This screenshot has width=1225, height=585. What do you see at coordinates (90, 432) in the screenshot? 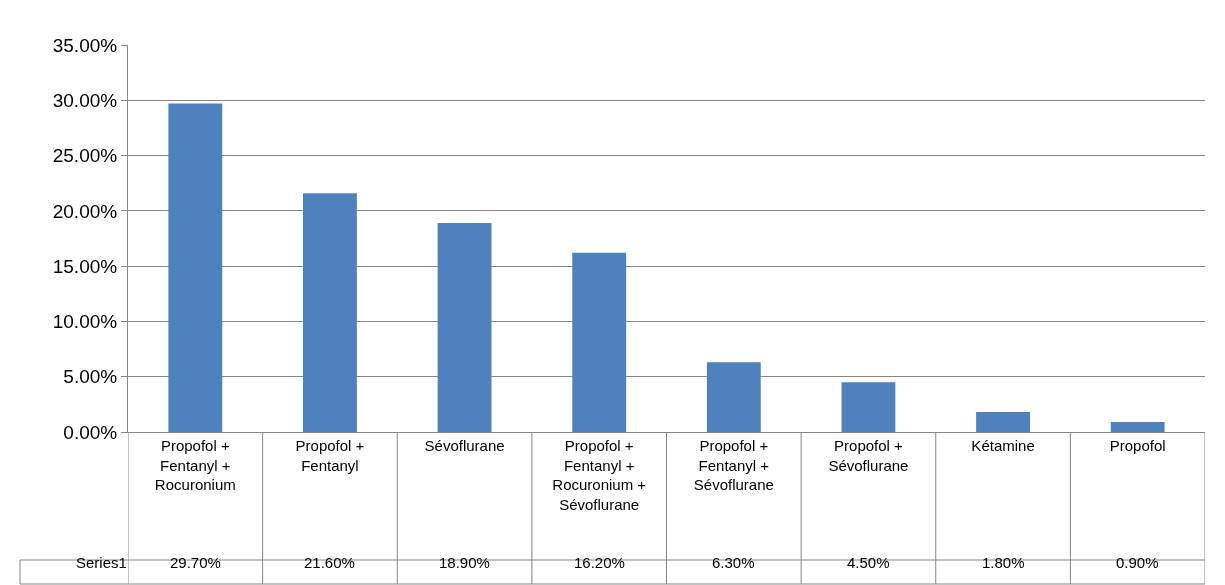
I see `y-tick-label: 0.00%` at bounding box center [90, 432].